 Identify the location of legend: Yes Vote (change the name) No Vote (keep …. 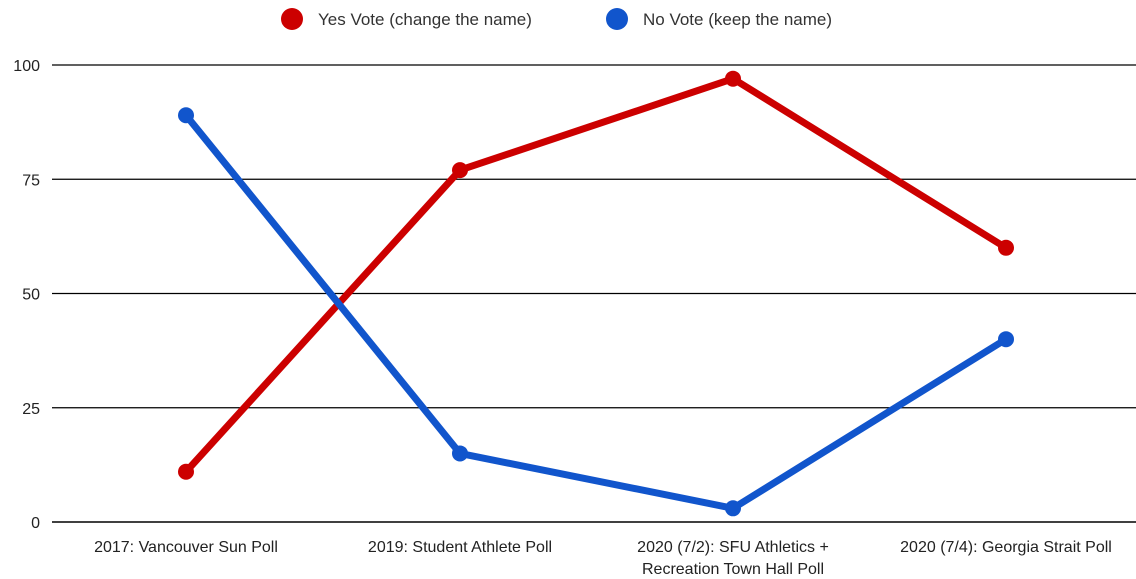
(556, 19).